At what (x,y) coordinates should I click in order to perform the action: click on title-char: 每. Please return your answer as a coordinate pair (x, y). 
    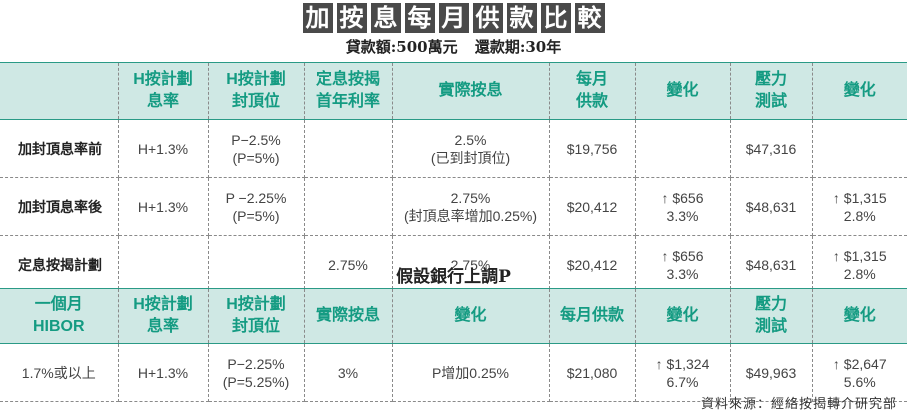
    Looking at the image, I should click on (419, 18).